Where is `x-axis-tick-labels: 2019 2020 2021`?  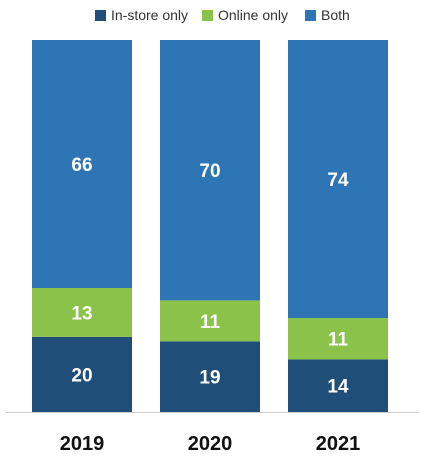 x-axis-tick-labels: 2019 2020 2021 is located at coordinates (210, 444).